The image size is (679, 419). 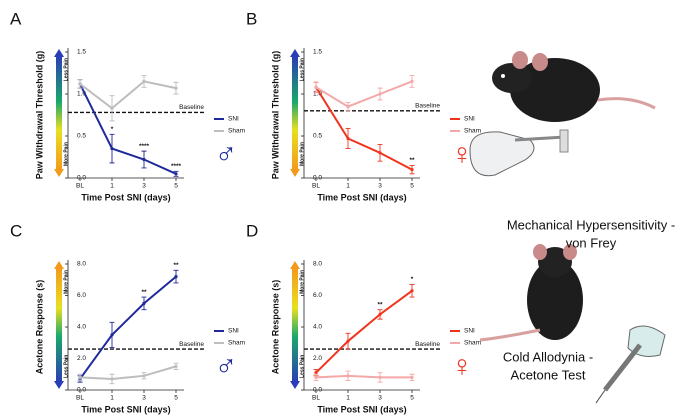 I want to click on y-tick-label: 4.0, so click(x=81, y=327).